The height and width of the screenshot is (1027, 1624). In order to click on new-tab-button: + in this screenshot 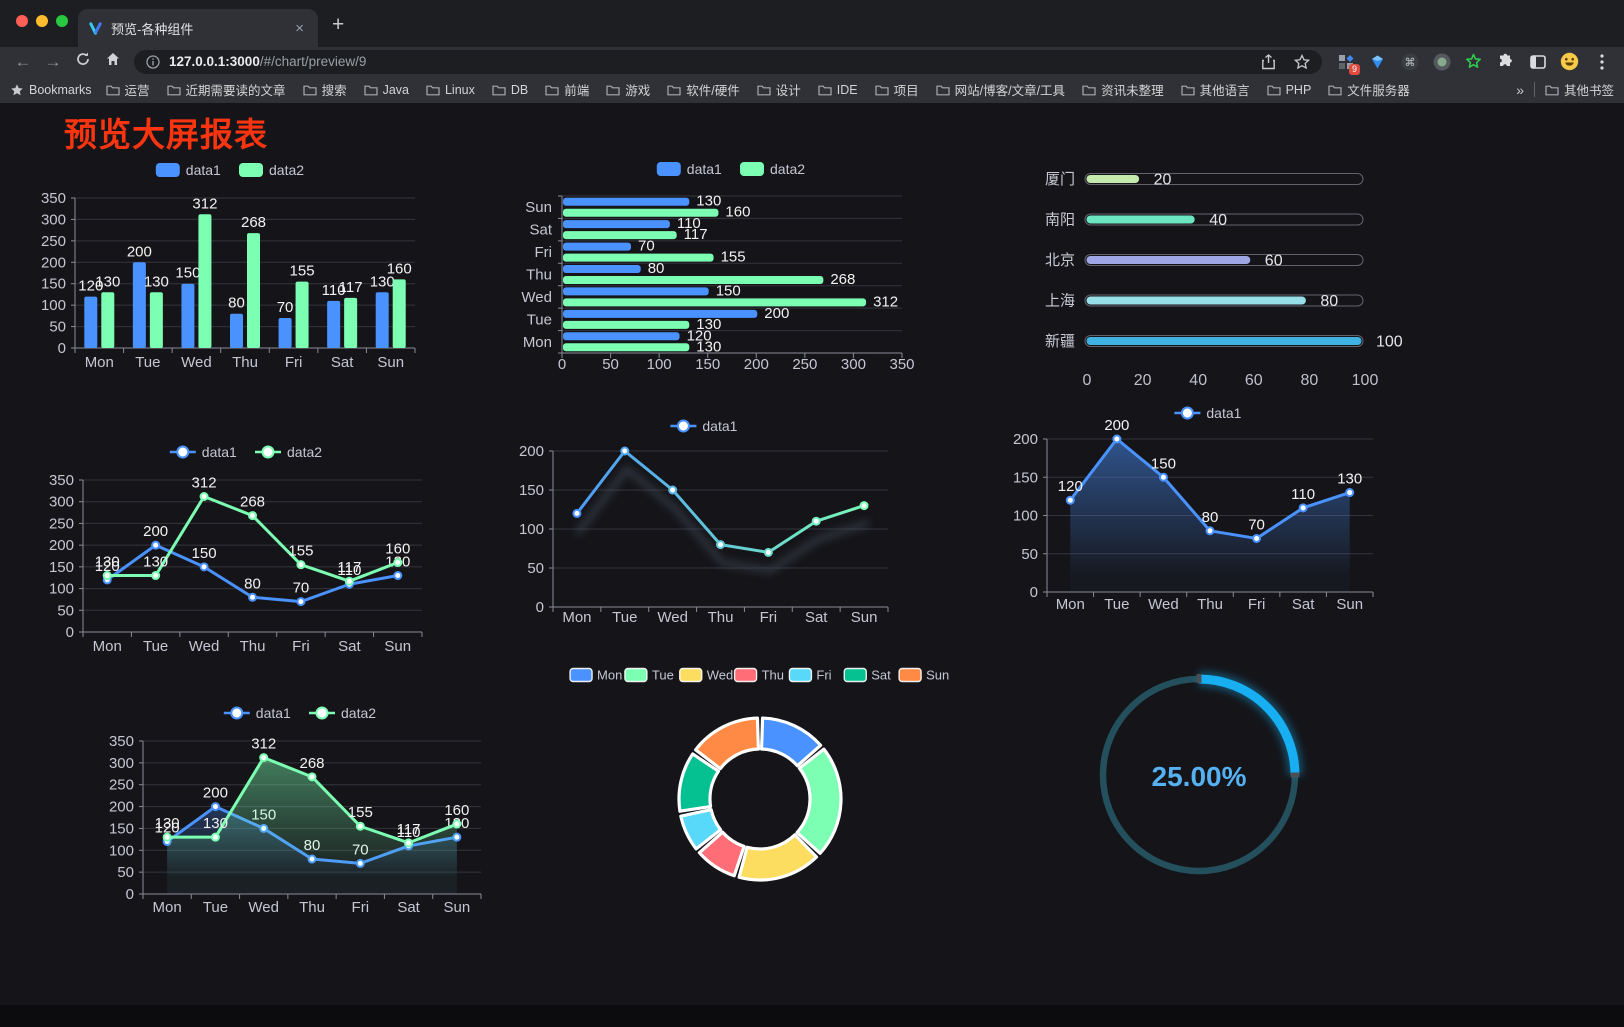, I will do `click(338, 24)`.